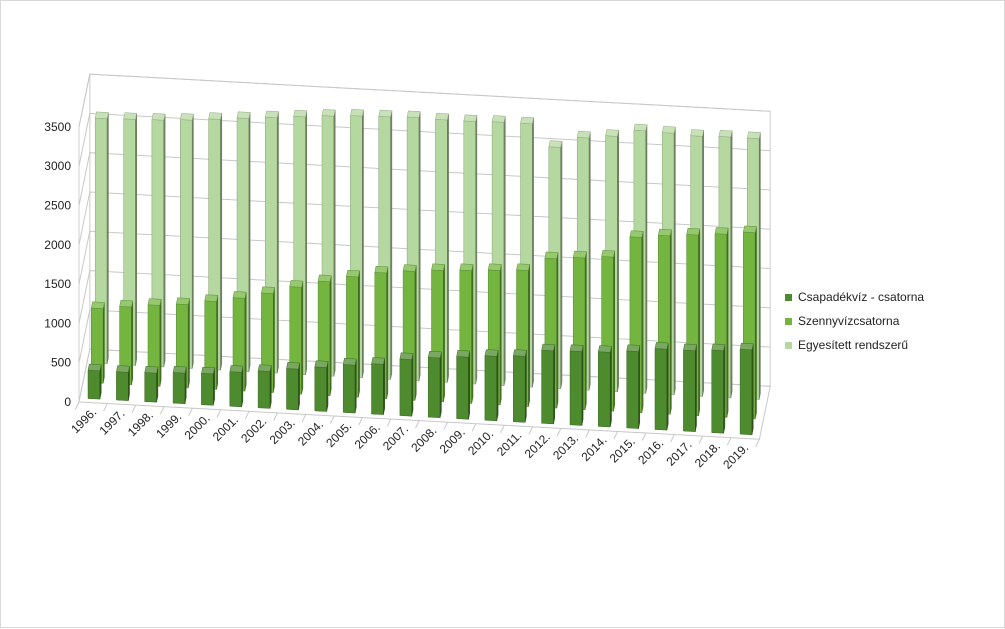 The image size is (1005, 629). Describe the element at coordinates (853, 345) in the screenshot. I see `legend-label: Egyesített rendszerű` at that location.